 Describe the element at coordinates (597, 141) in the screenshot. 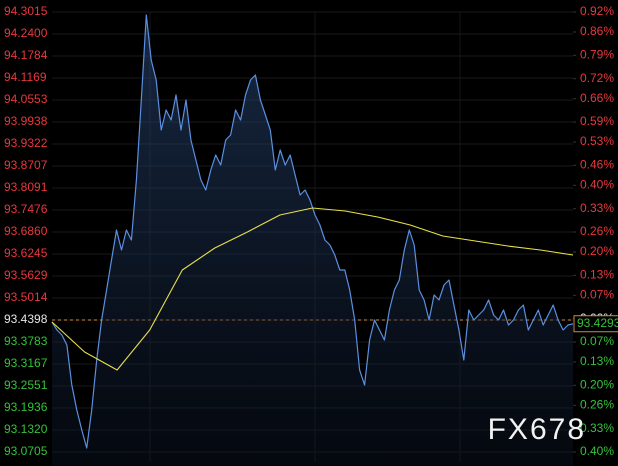

I see `y2-tick-label: 0.53%` at that location.